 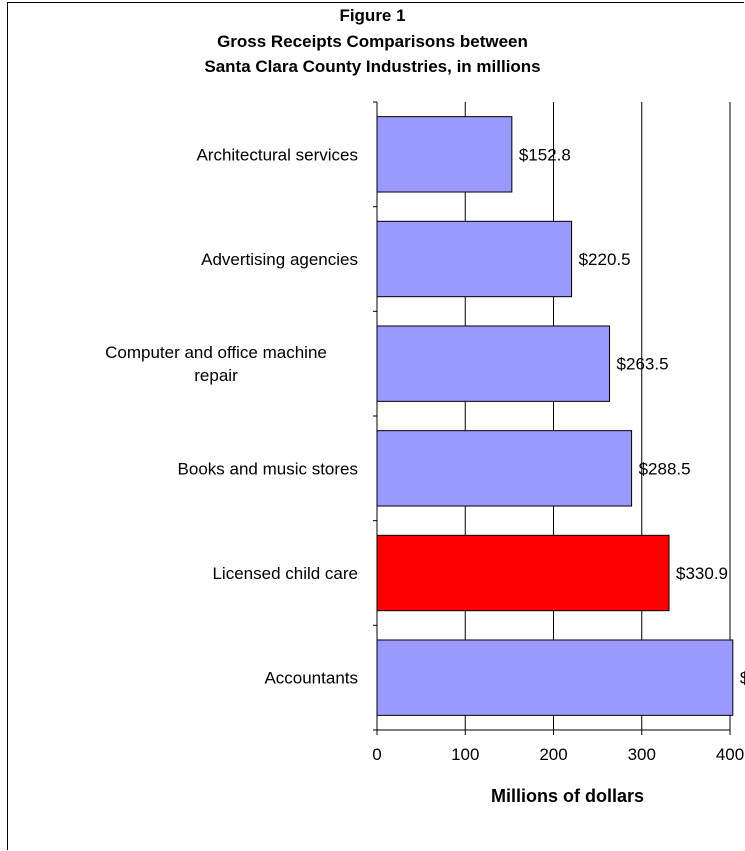 What do you see at coordinates (465, 754) in the screenshot?
I see `x-tick-label-1: 100` at bounding box center [465, 754].